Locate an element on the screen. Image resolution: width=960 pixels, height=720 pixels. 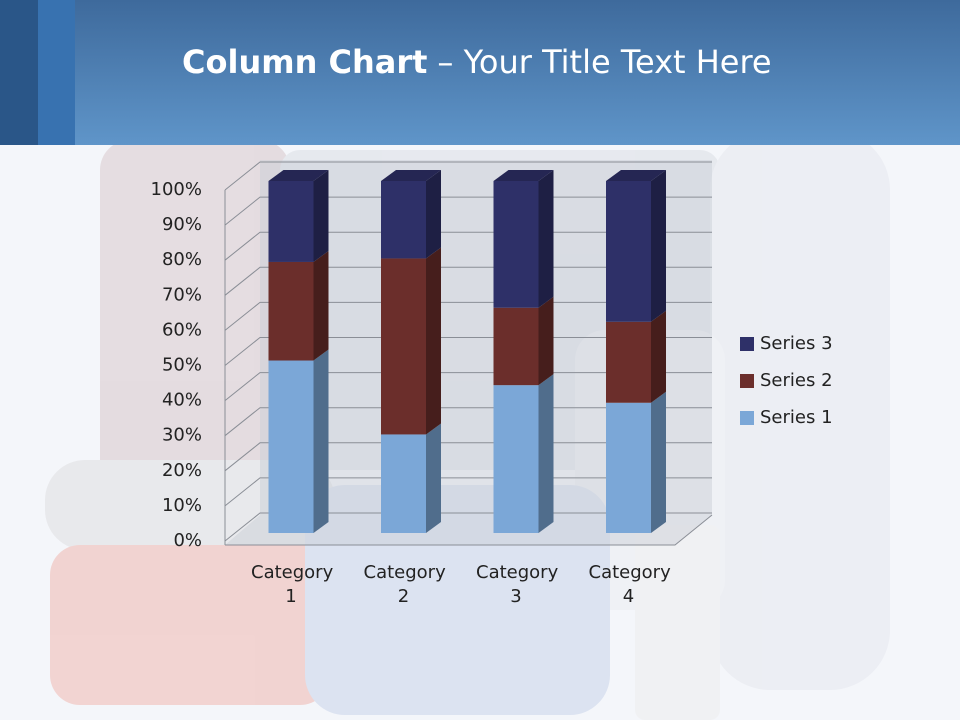
title-rest: – Your Title Text Here is located at coordinates (604, 62).